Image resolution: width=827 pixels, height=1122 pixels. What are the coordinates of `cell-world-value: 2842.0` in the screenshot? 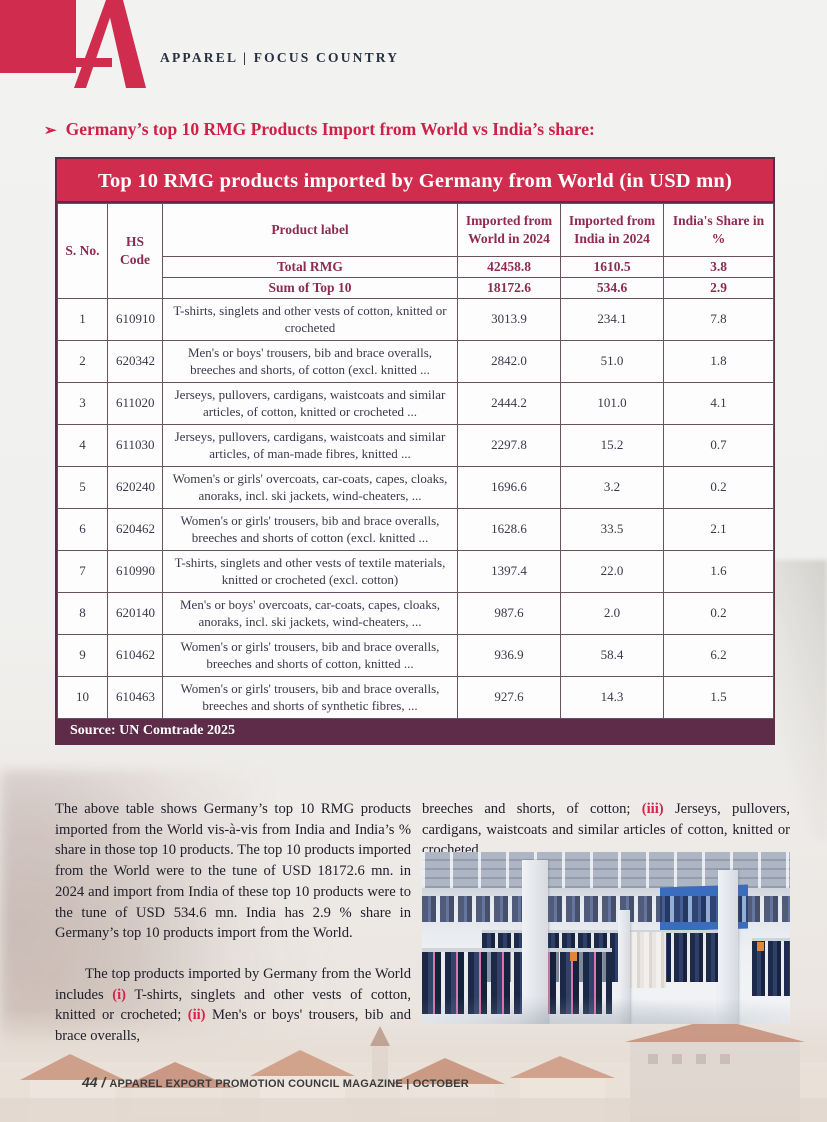 It's located at (509, 361).